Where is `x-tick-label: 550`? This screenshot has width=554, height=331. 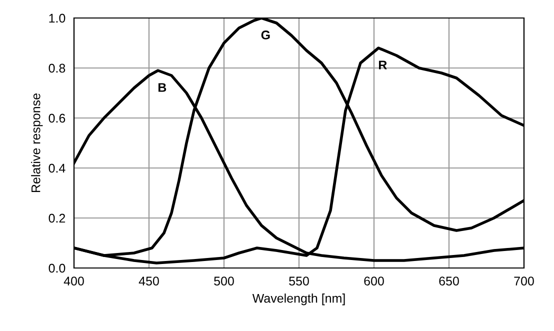
x-tick-label: 550 is located at coordinates (299, 281).